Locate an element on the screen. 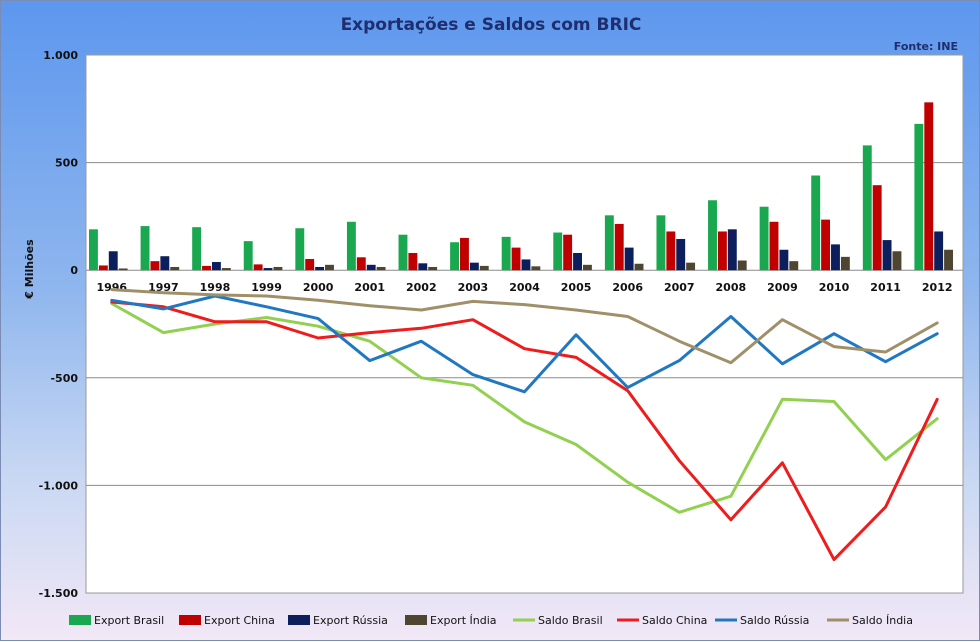 The height and width of the screenshot is (642, 980). x-tick-label: 2004 is located at coordinates (524, 287).